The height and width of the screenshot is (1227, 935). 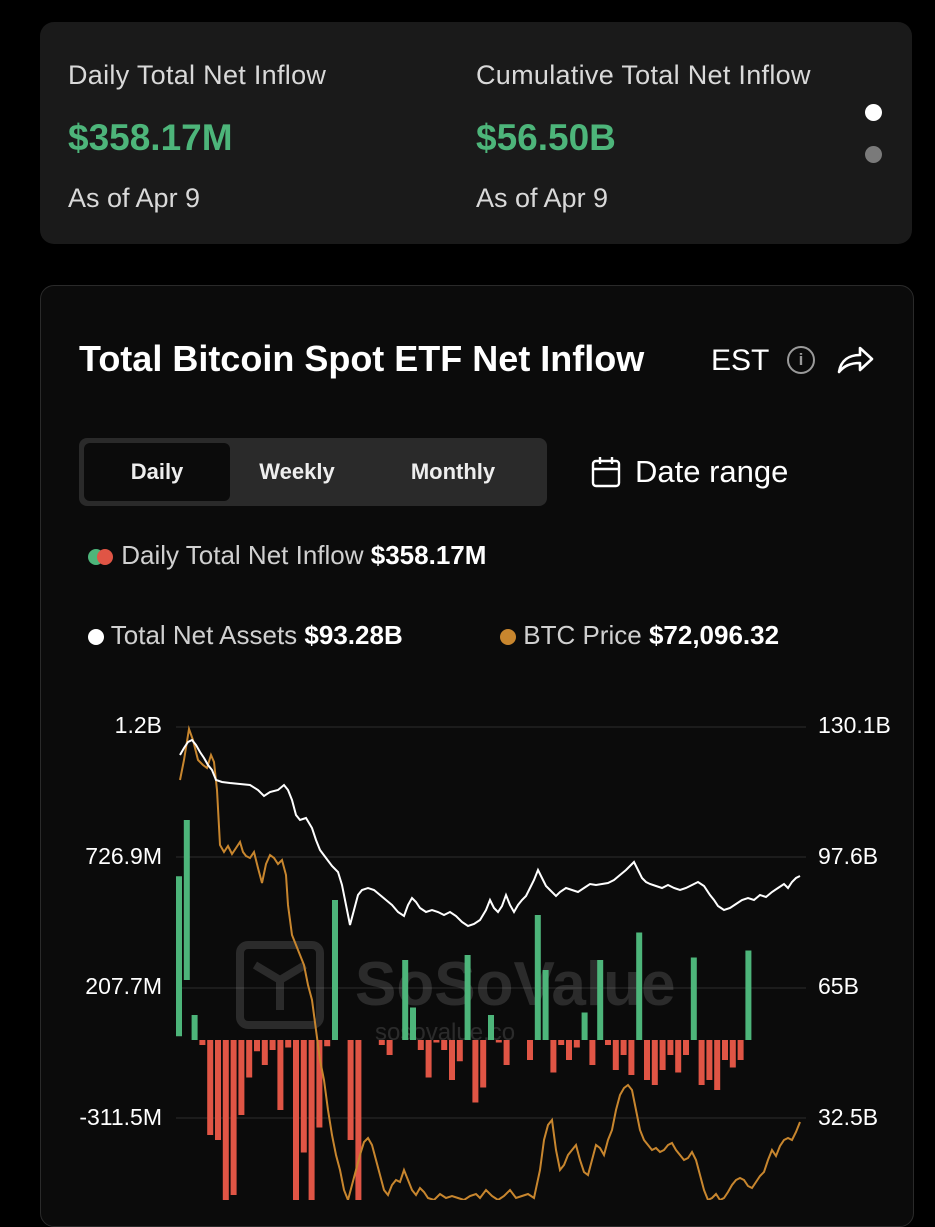 I want to click on watermark-logo-icon, so click(x=280, y=985).